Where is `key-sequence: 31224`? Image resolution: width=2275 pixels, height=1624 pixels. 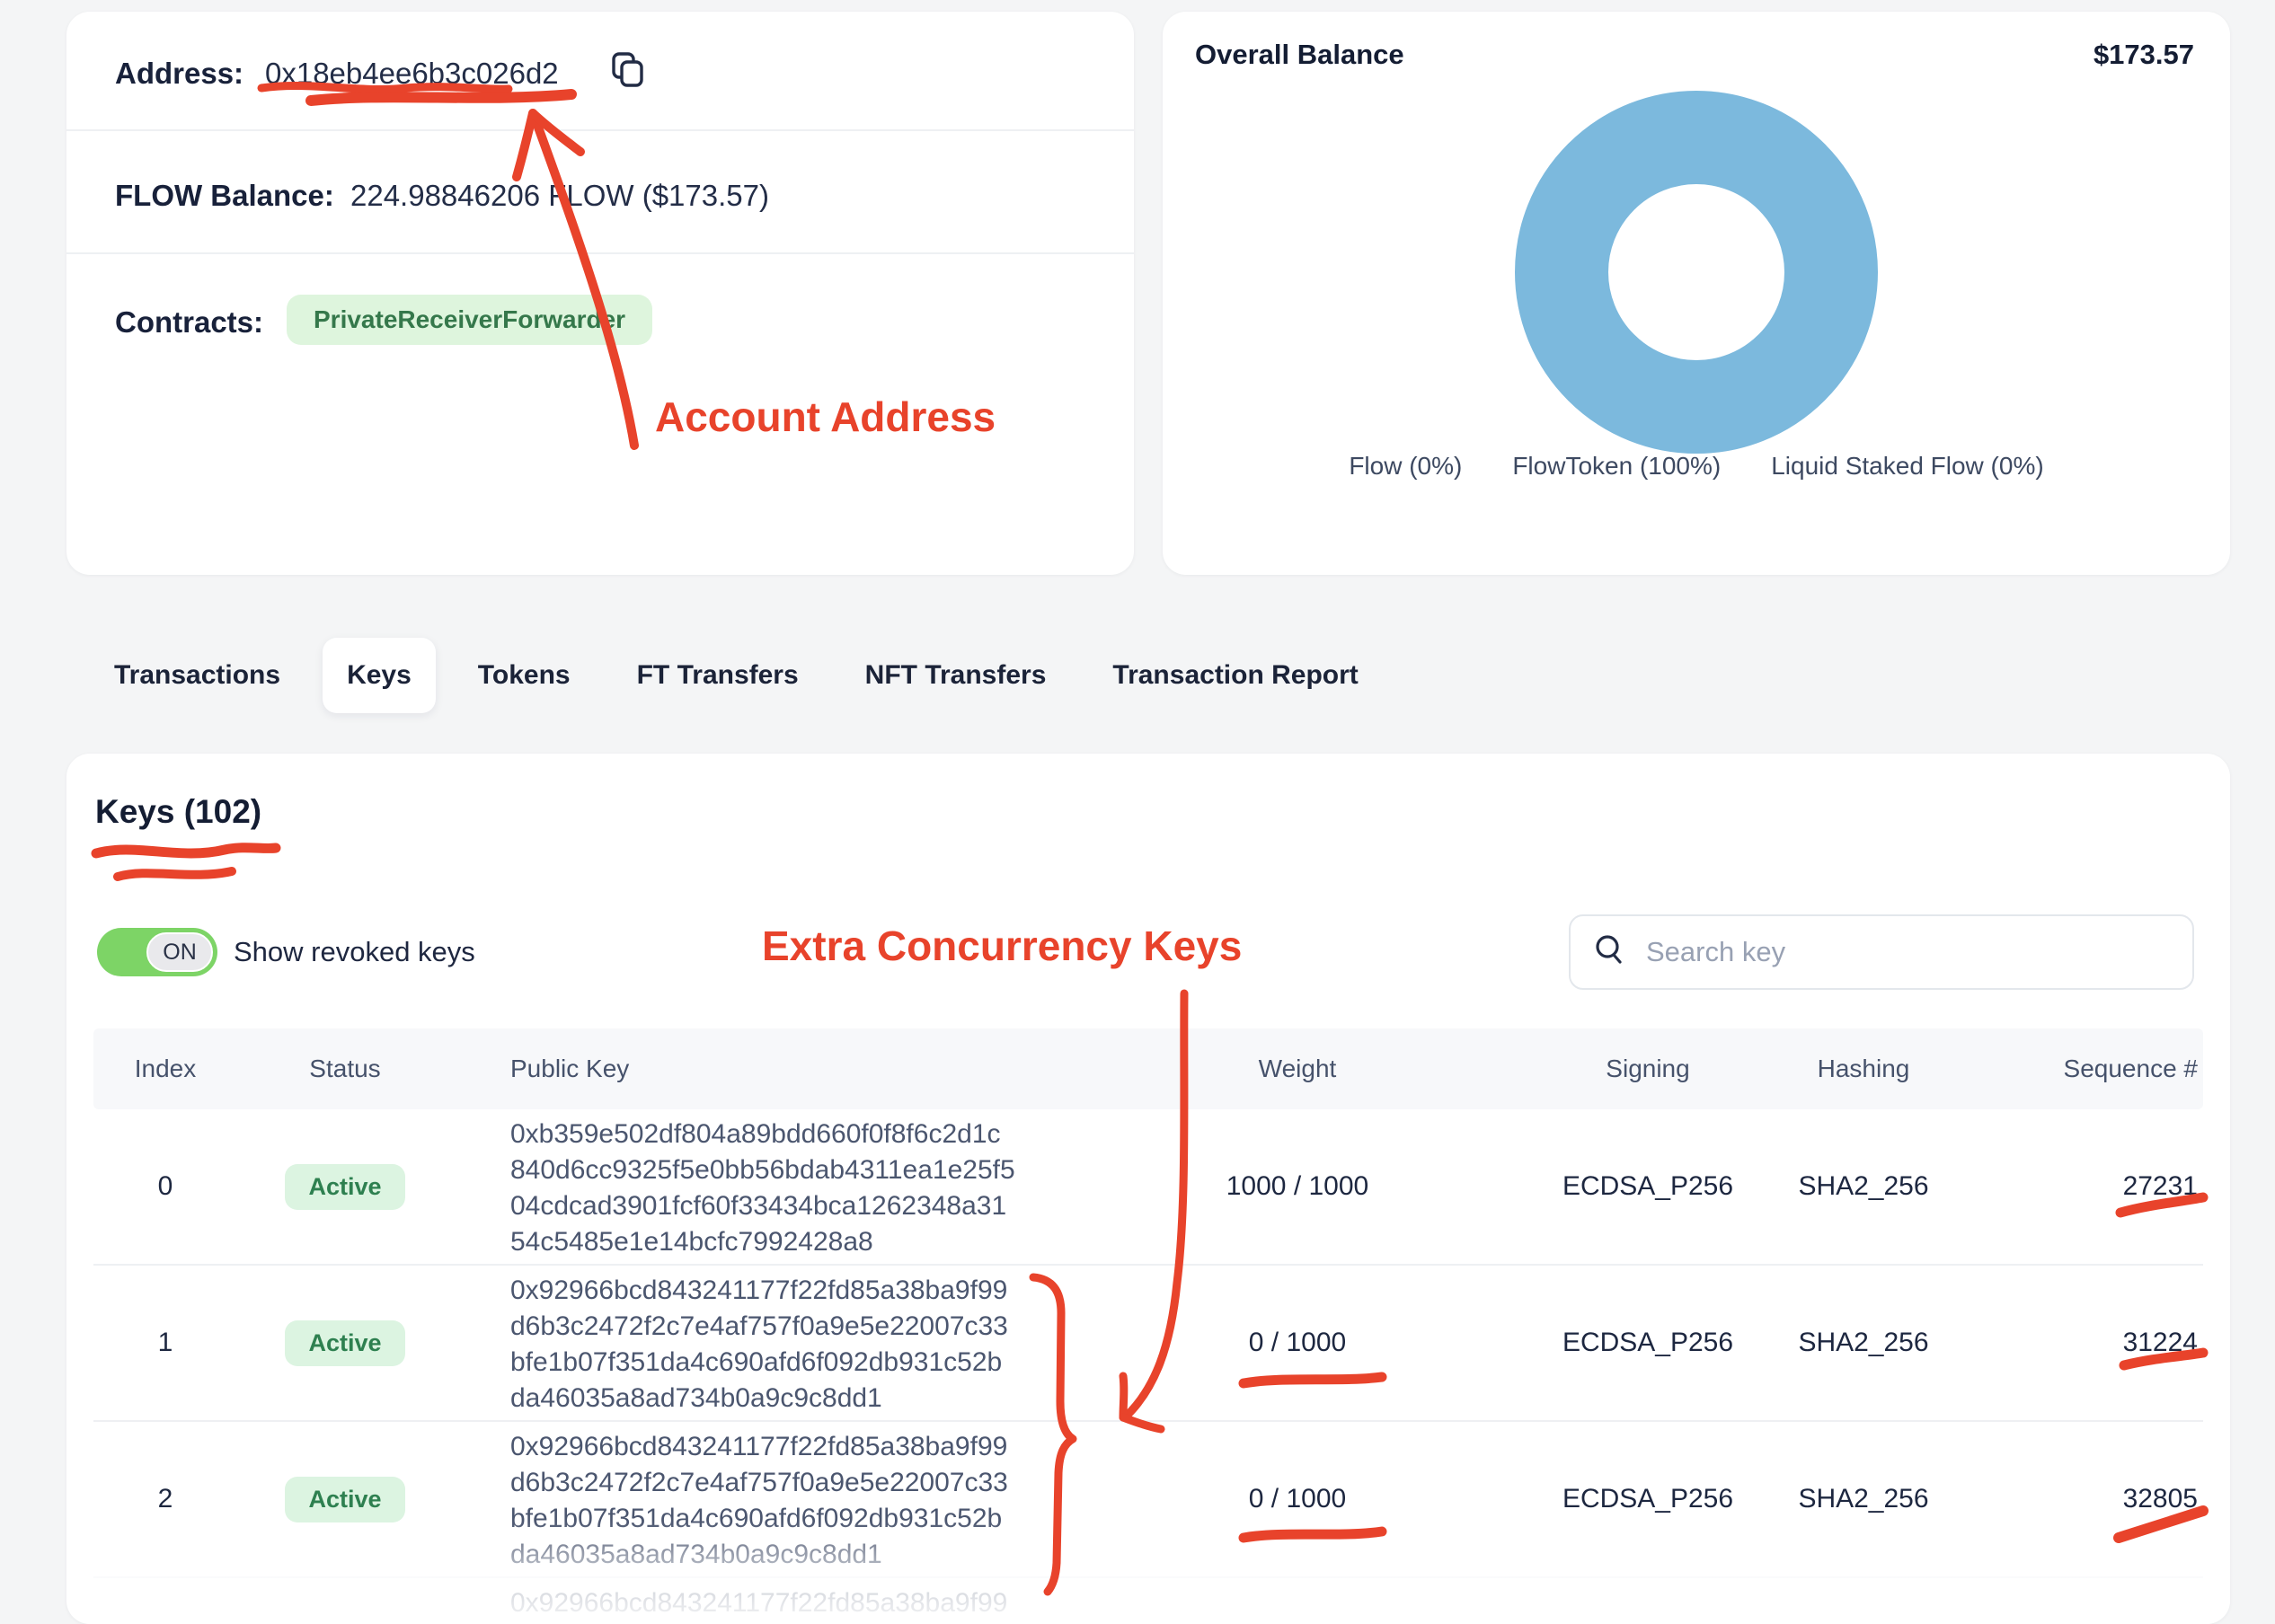
key-sequence: 31224 is located at coordinates (2160, 1342).